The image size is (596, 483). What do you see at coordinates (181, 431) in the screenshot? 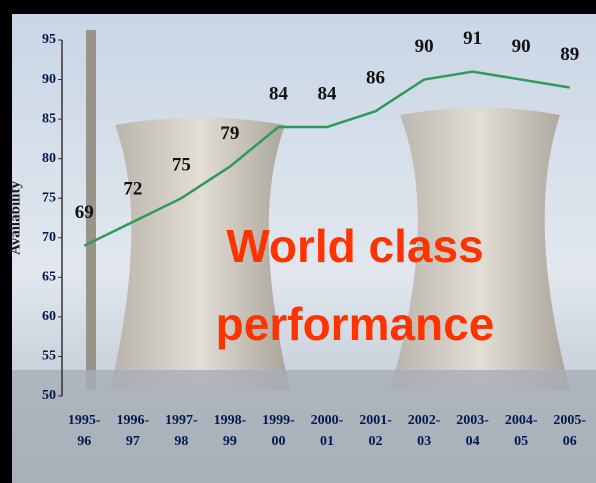
I see `x-tick-label: 1997-98` at bounding box center [181, 431].